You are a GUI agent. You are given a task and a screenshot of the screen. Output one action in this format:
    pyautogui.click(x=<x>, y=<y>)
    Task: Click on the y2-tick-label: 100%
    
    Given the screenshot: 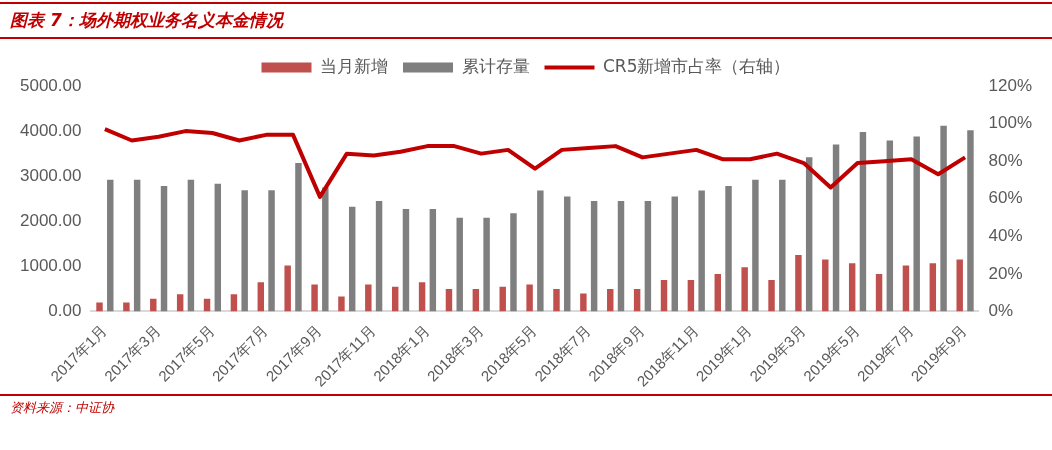 What is the action you would take?
    pyautogui.click(x=1010, y=123)
    